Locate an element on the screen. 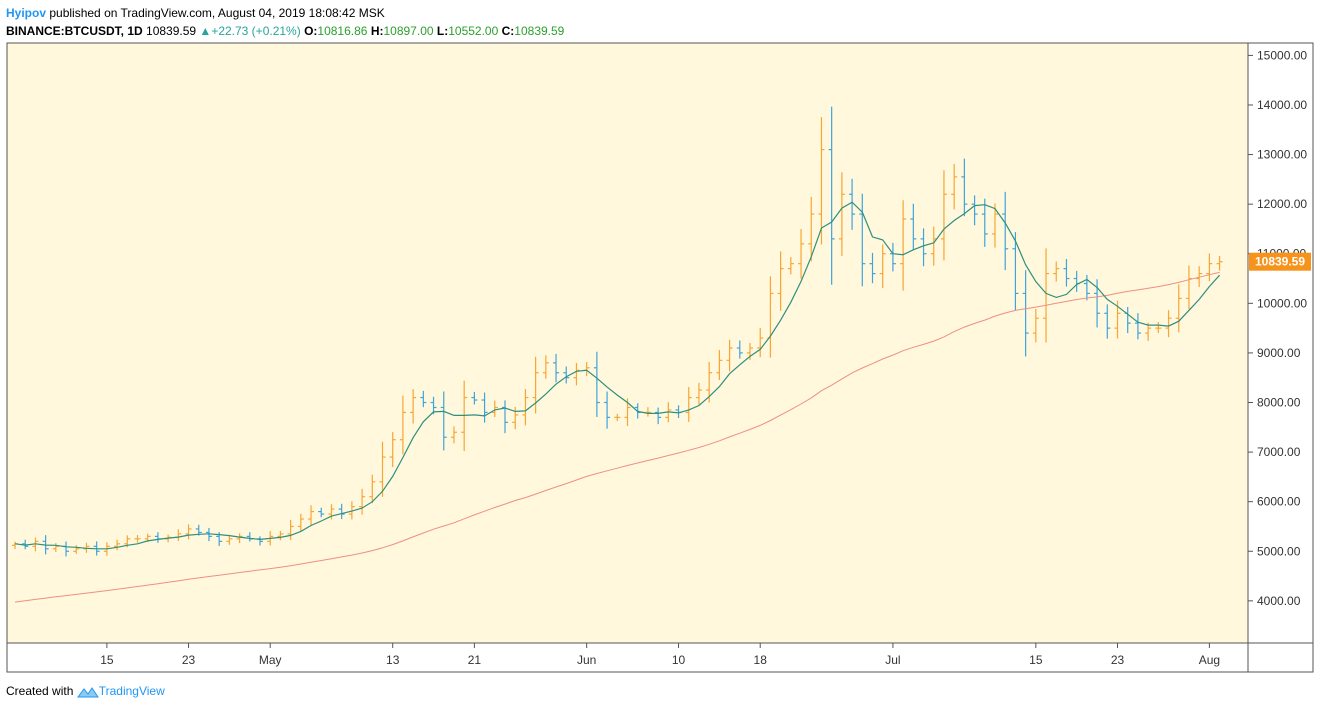 The height and width of the screenshot is (709, 1320). footer: Created with TradingView is located at coordinates (85, 691).